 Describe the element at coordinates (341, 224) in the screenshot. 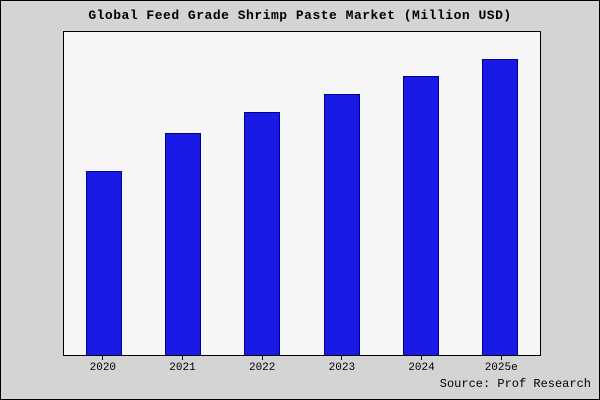

I see `bar-2023` at that location.